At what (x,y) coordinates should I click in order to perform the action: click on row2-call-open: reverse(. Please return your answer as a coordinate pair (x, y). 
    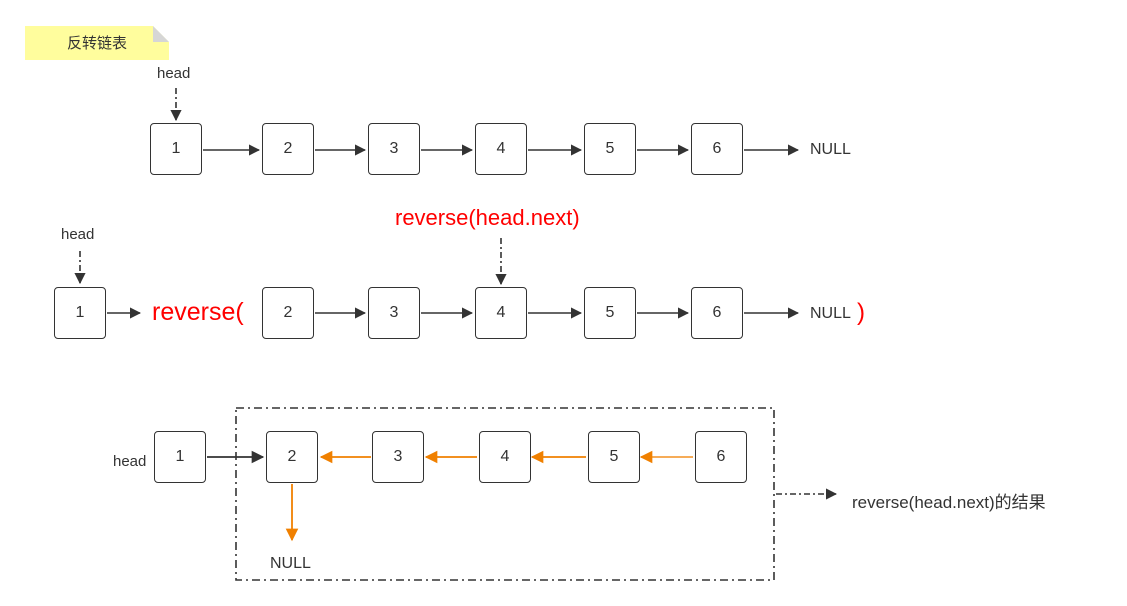
    Looking at the image, I should click on (198, 312).